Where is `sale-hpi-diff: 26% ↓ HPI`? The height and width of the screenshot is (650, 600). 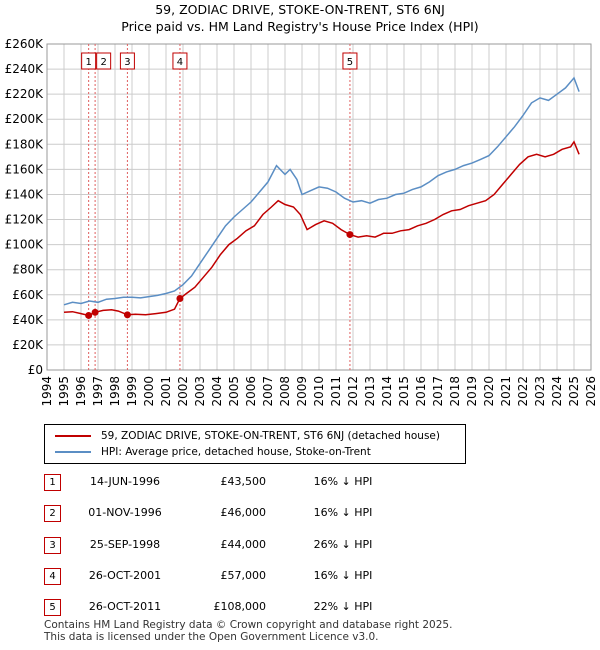
sale-hpi-diff: 26% ↓ HPI is located at coordinates (343, 544).